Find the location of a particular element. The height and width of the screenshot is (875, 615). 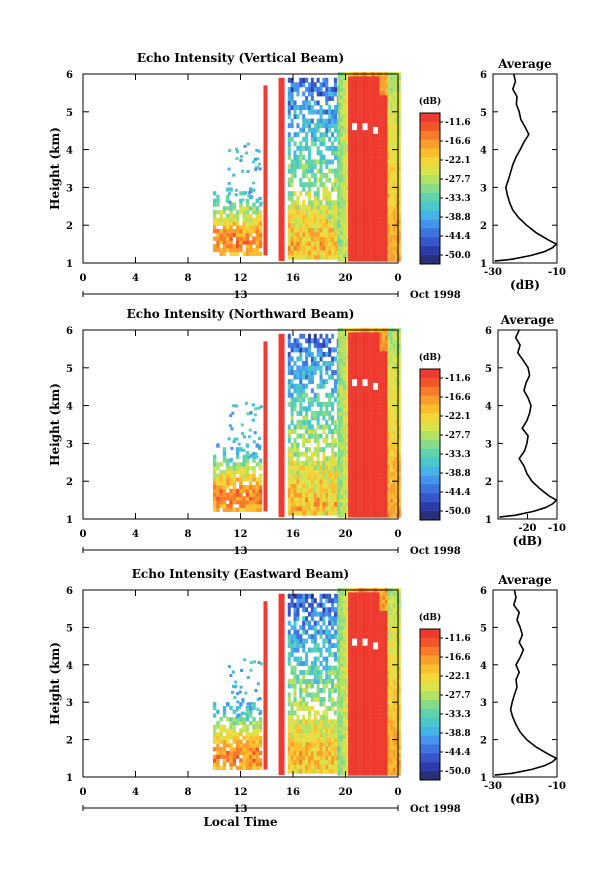

average-frame is located at coordinates (525, 683).